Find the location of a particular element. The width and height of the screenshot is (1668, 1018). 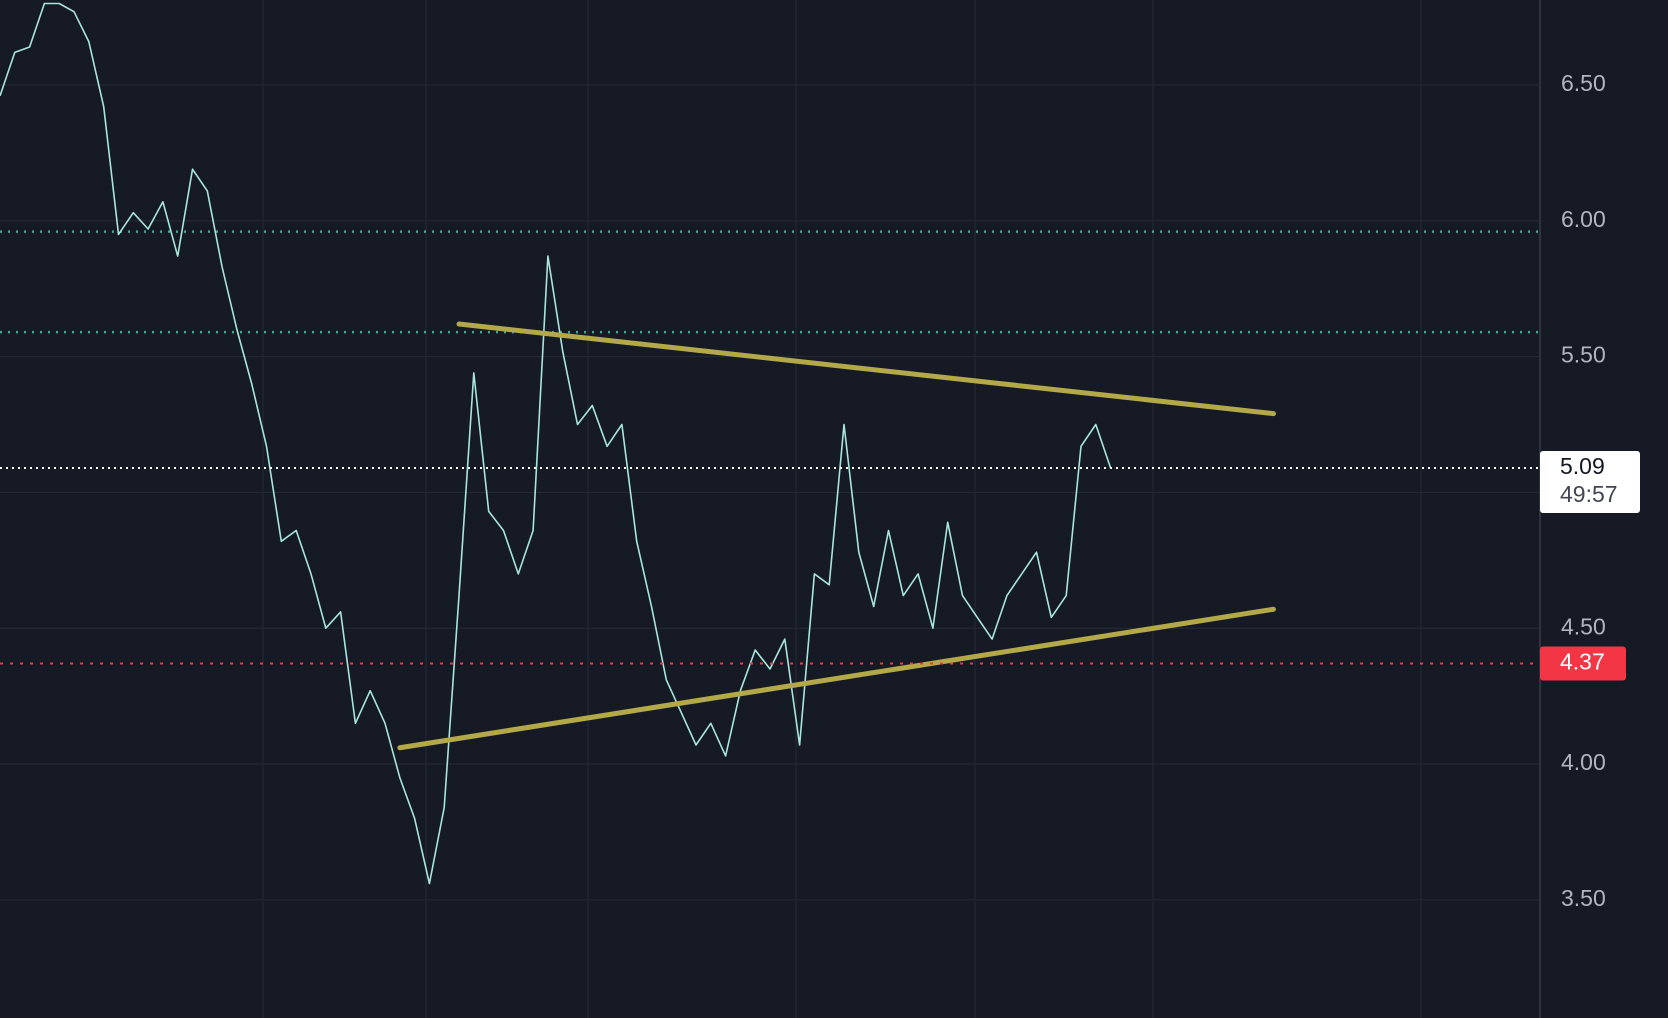

y-tick-label: 3.50 is located at coordinates (1583, 898).